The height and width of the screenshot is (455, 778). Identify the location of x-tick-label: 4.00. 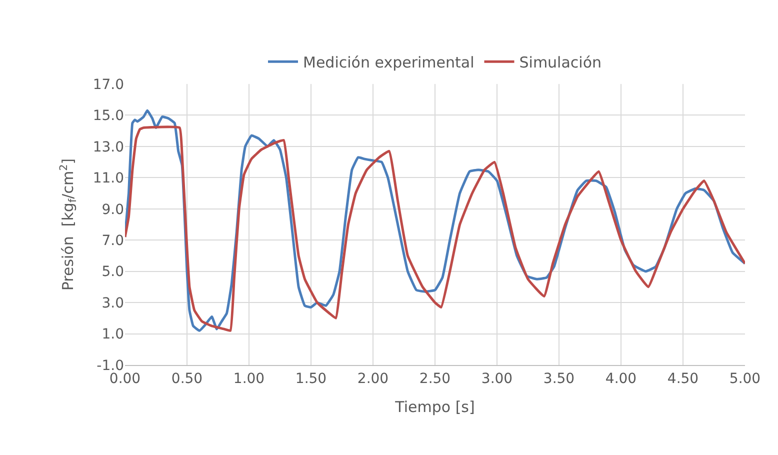
(621, 378).